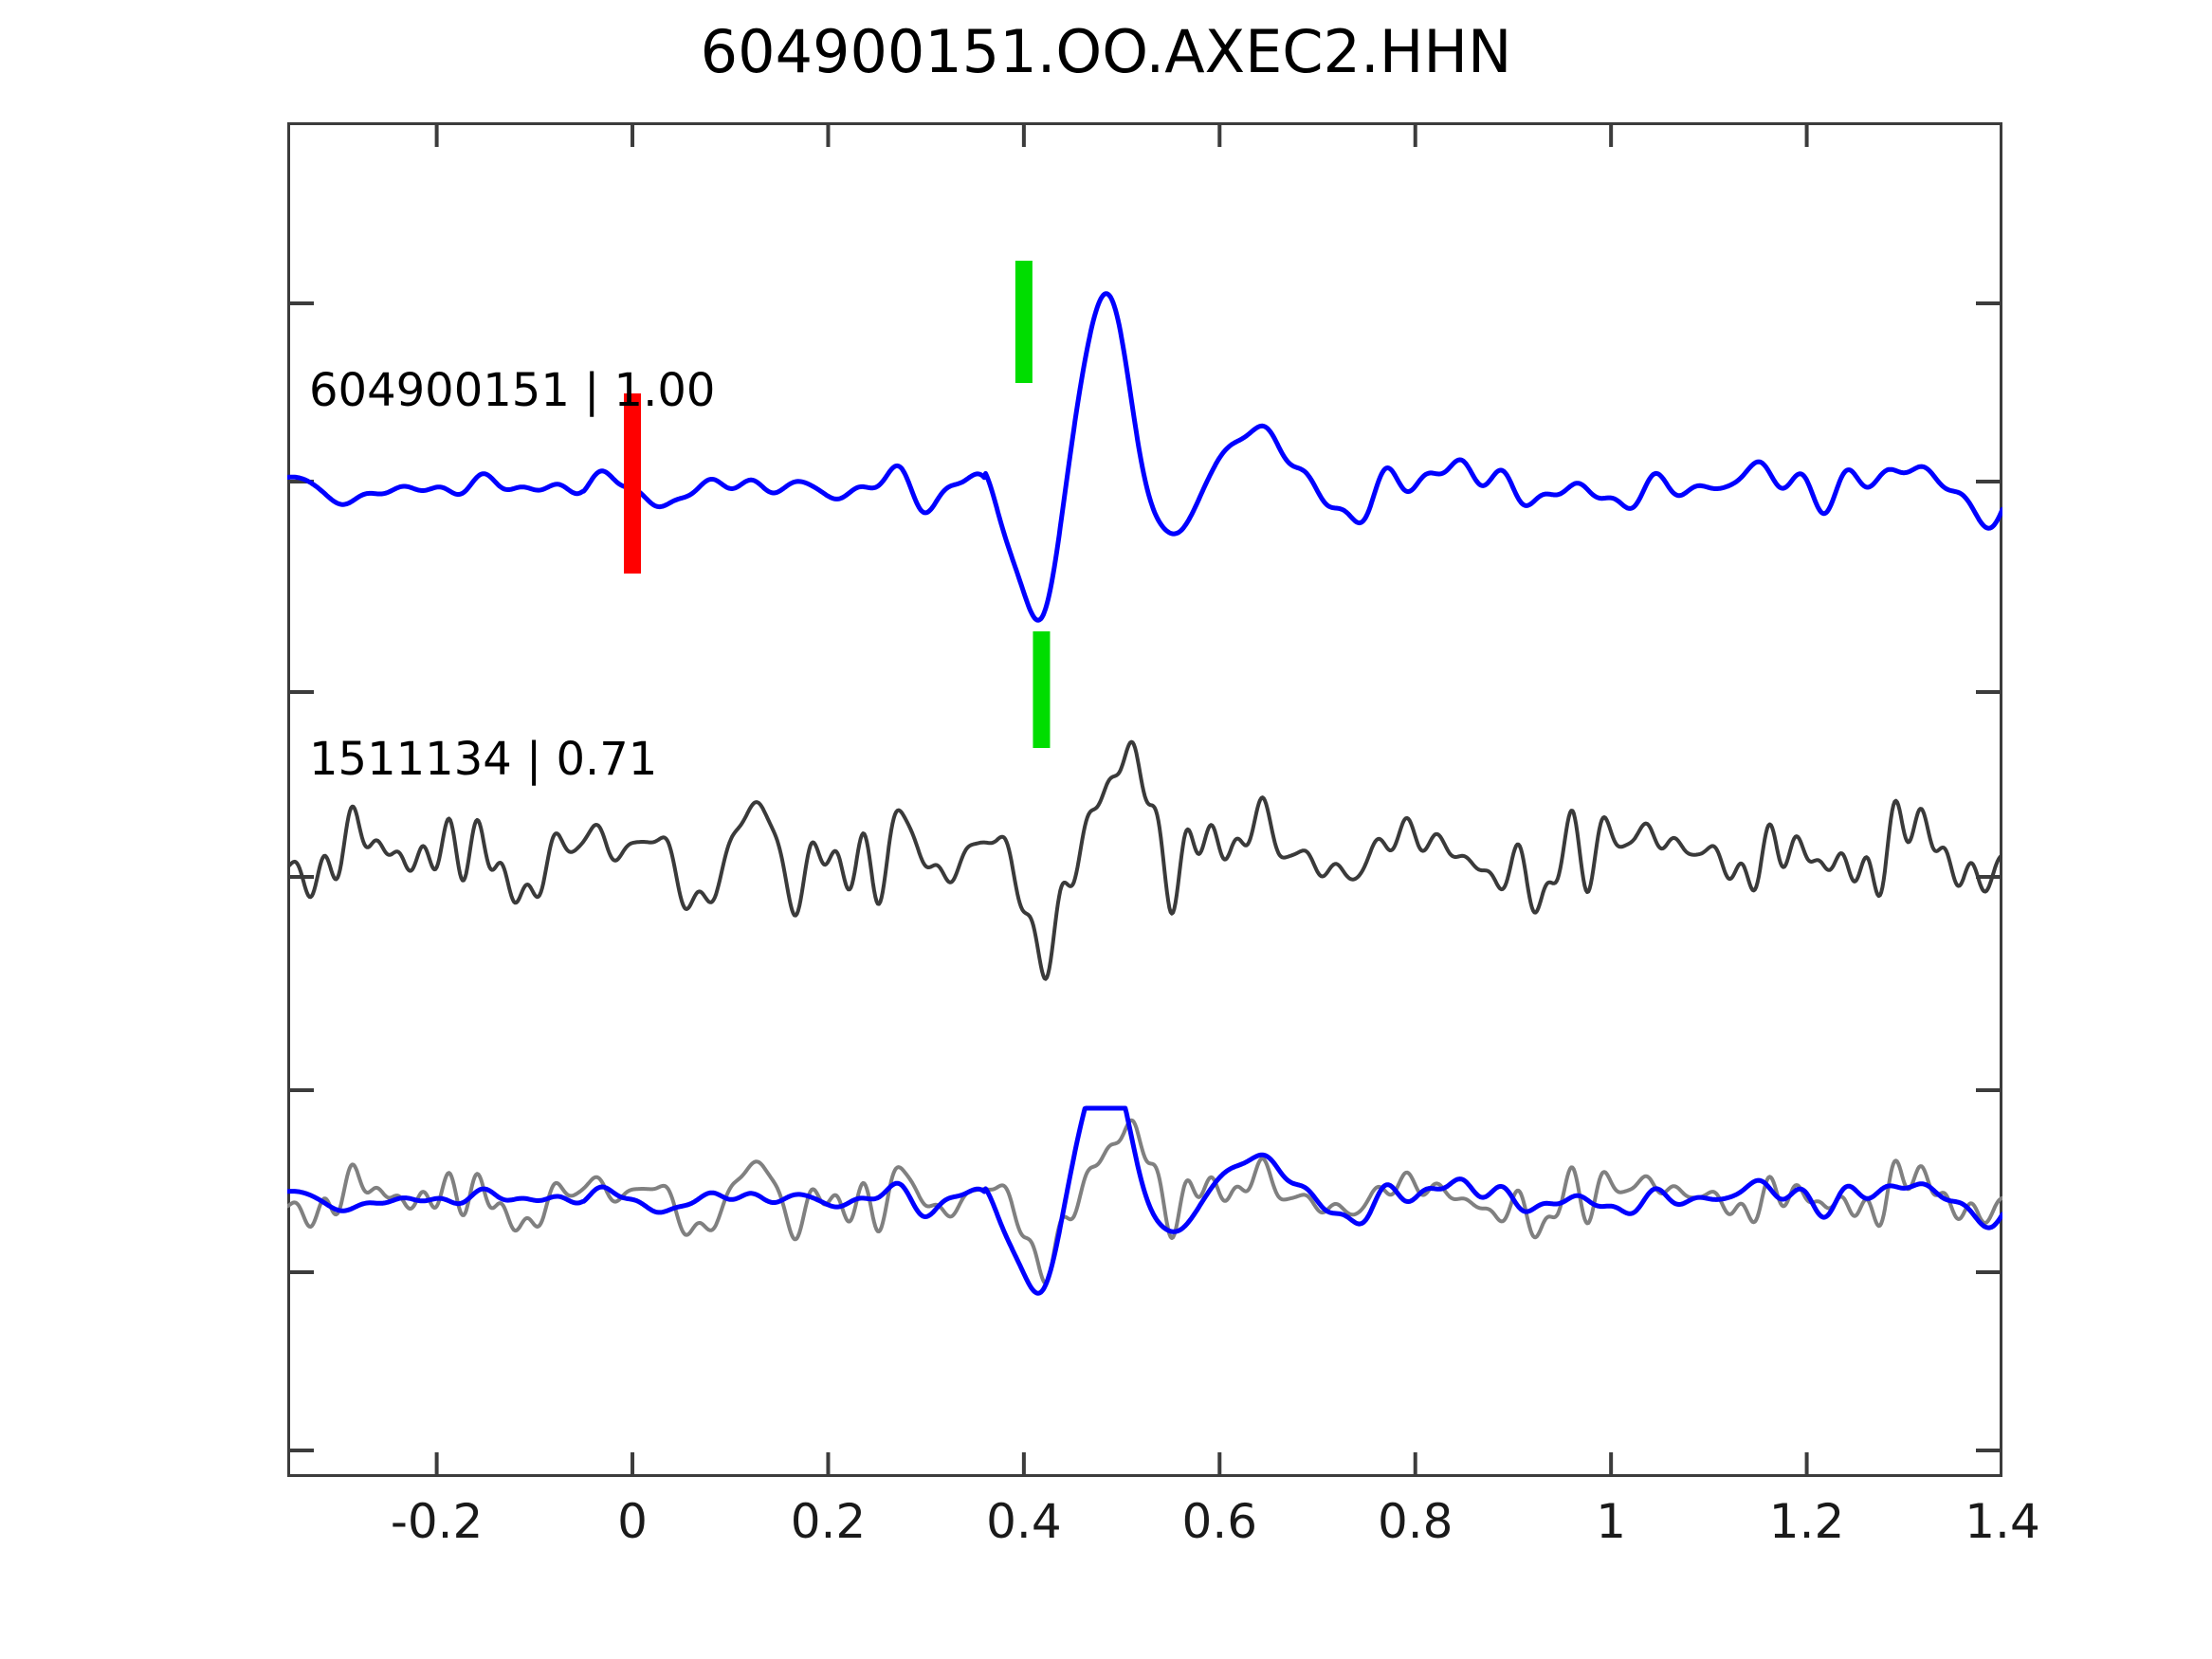  Describe the element at coordinates (1611, 1521) in the screenshot. I see `x-tick-label: 1` at that location.